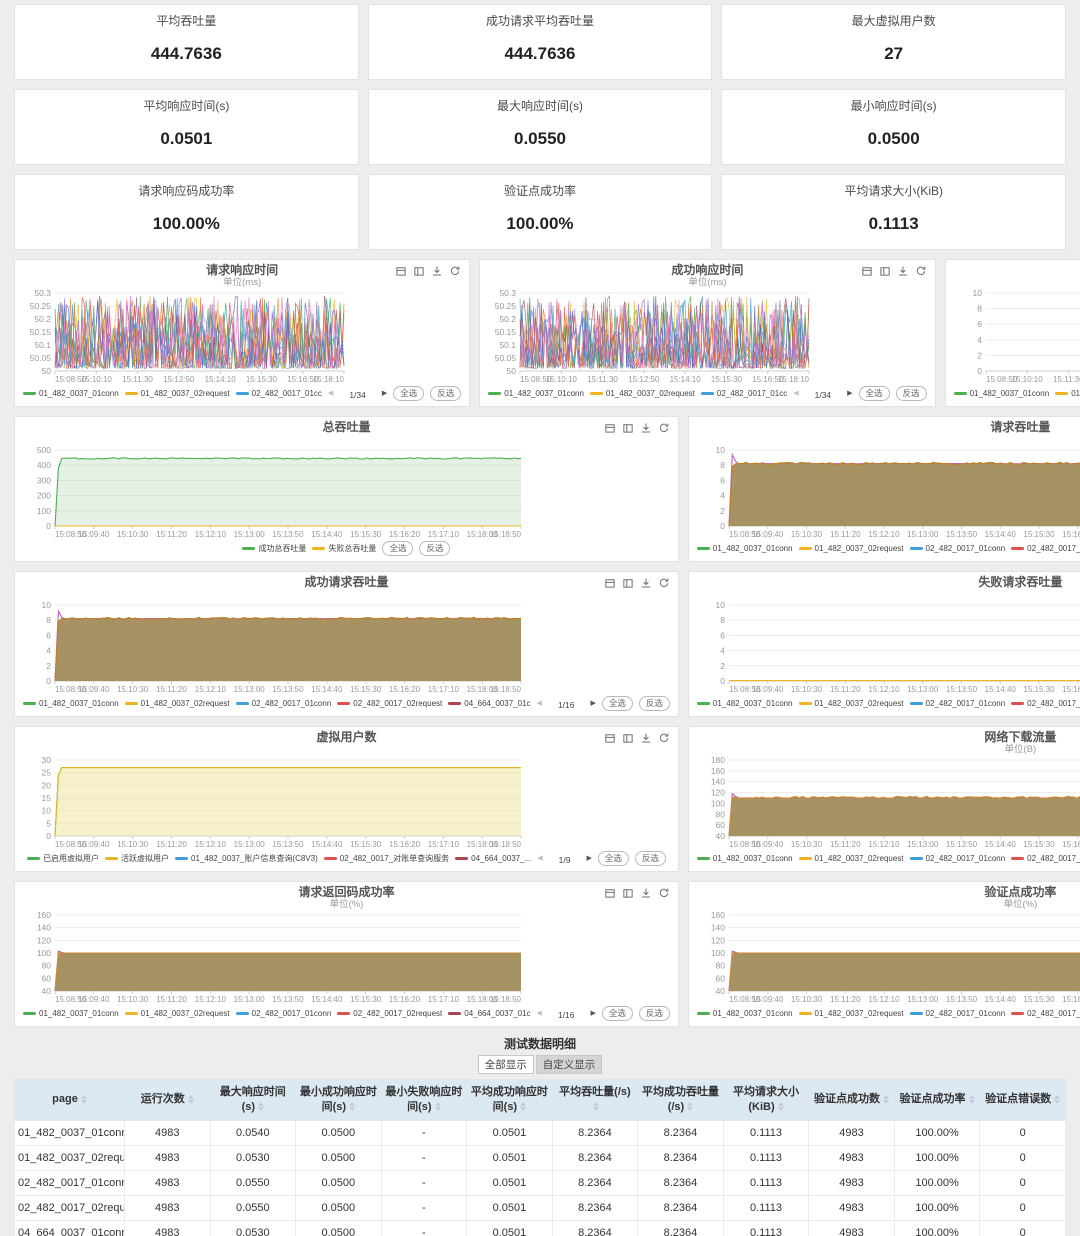 The width and height of the screenshot is (1080, 1236). What do you see at coordinates (1022, 1100) in the screenshot?
I see `column-header-11: 验证点错误数` at bounding box center [1022, 1100].